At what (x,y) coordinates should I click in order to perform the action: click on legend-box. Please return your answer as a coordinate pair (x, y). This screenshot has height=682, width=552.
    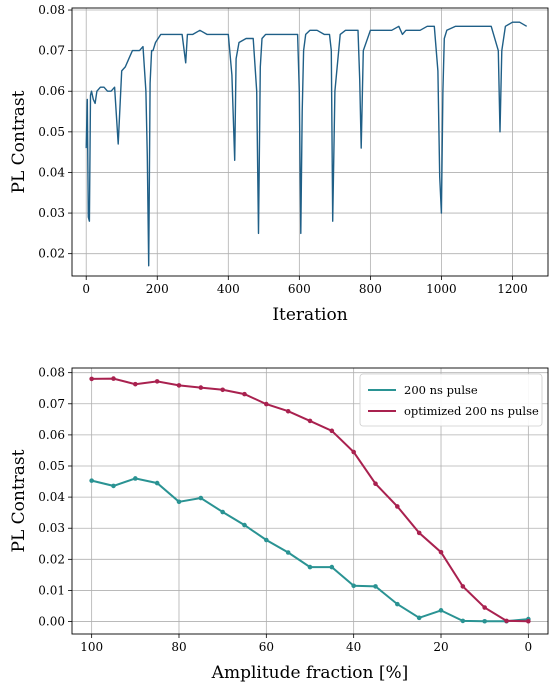
    Looking at the image, I should click on (451, 400).